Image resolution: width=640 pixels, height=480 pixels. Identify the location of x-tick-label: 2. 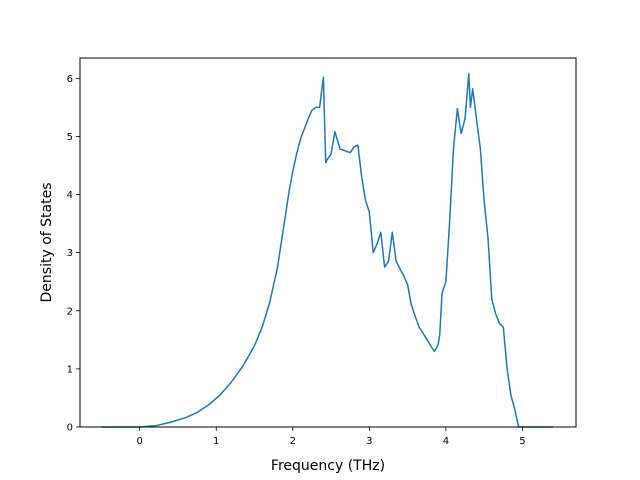
(293, 441).